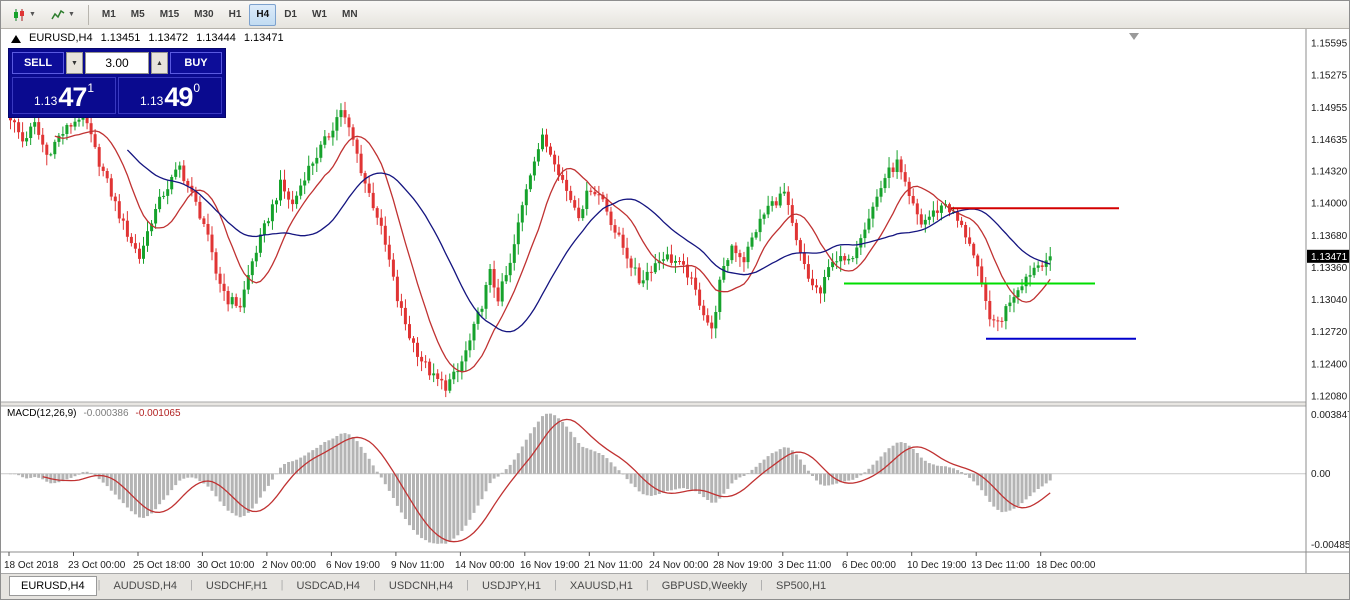 Image resolution: width=1350 pixels, height=600 pixels. I want to click on buy-price-prefix: 1.13, so click(151, 101).